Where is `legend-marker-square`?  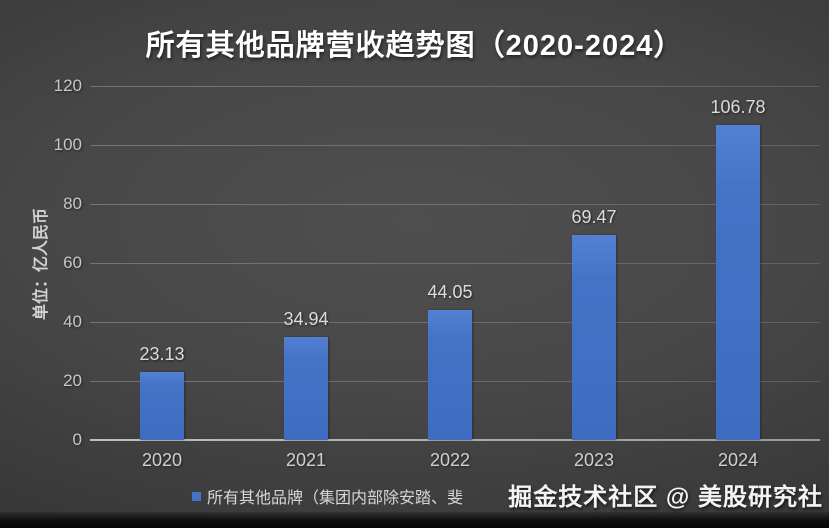 legend-marker-square is located at coordinates (196, 496).